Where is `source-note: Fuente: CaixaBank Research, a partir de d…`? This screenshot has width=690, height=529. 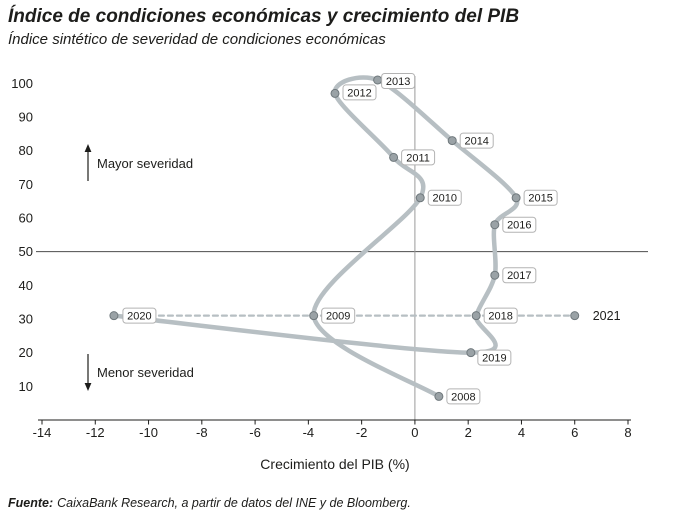
source-note: Fuente: CaixaBank Research, a partir de d… is located at coordinates (345, 496).